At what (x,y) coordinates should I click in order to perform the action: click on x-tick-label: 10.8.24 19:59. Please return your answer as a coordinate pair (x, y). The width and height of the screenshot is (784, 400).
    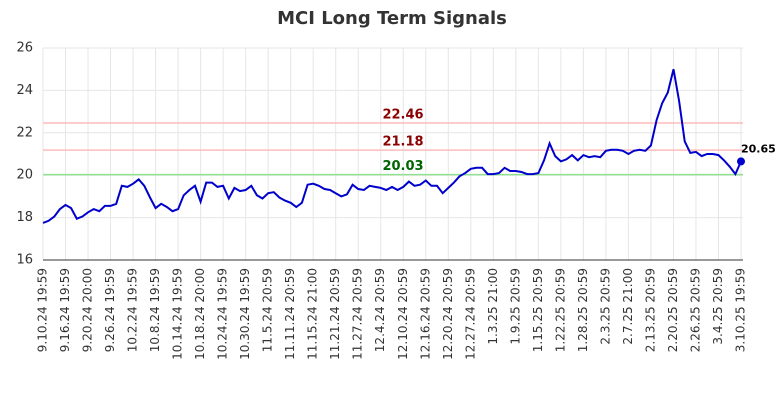
    Looking at the image, I should click on (155, 310).